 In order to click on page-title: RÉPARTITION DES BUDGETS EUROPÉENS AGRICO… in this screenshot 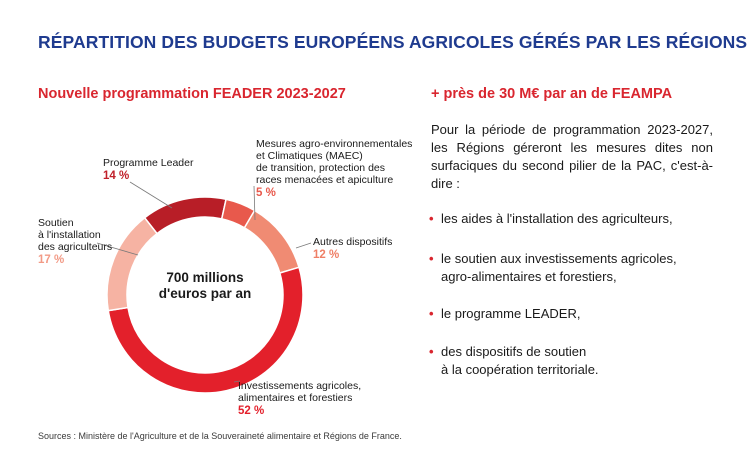, I will do `click(392, 42)`.